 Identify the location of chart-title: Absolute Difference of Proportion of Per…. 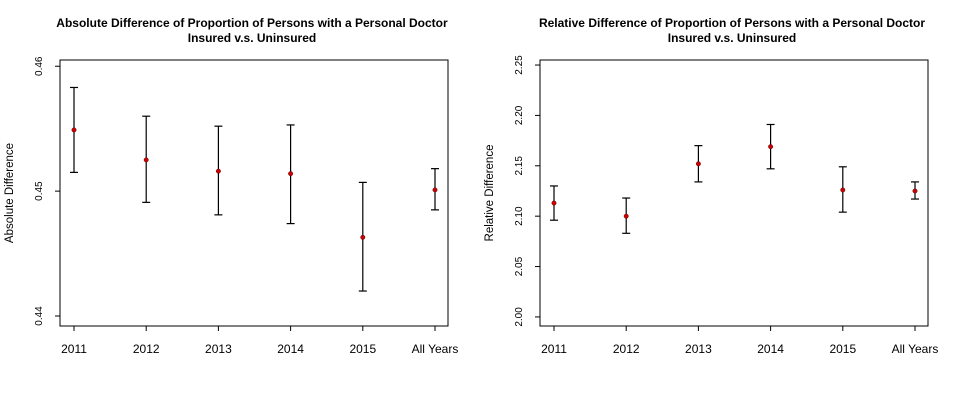
(252, 23).